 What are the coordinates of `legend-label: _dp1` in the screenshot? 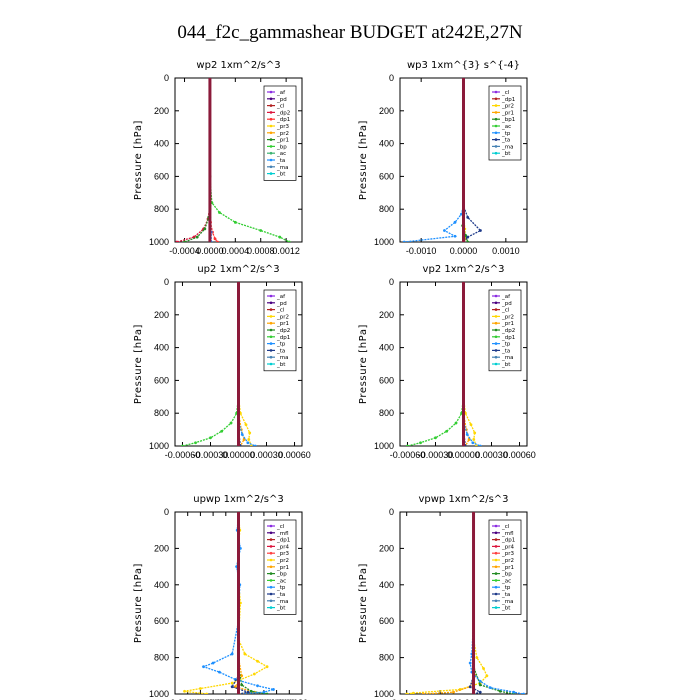 It's located at (283, 120).